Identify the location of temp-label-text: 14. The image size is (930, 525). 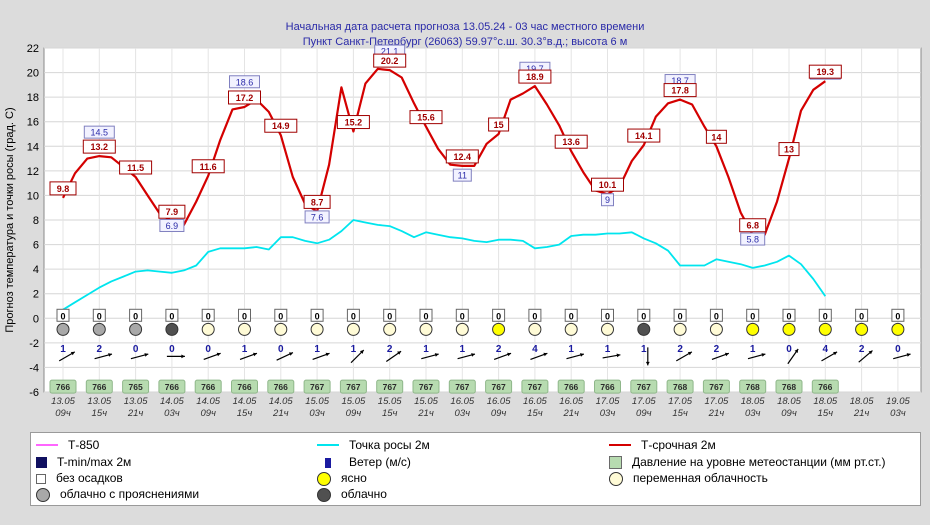
(716, 137).